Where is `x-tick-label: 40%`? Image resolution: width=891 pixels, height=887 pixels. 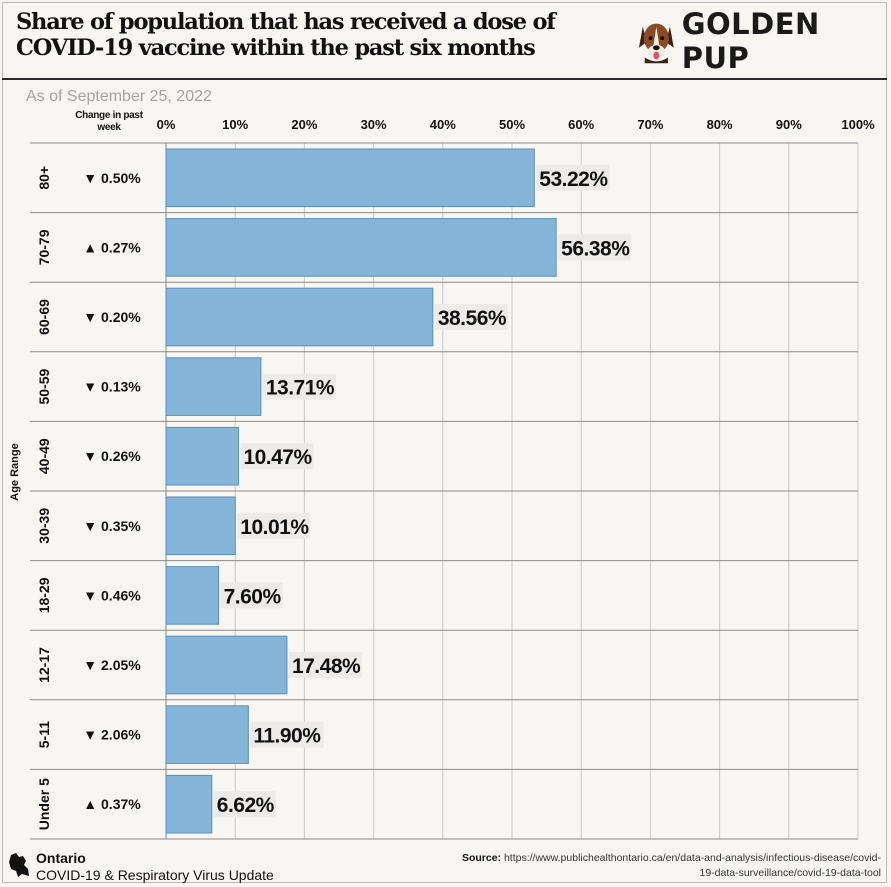 x-tick-label: 40% is located at coordinates (443, 124).